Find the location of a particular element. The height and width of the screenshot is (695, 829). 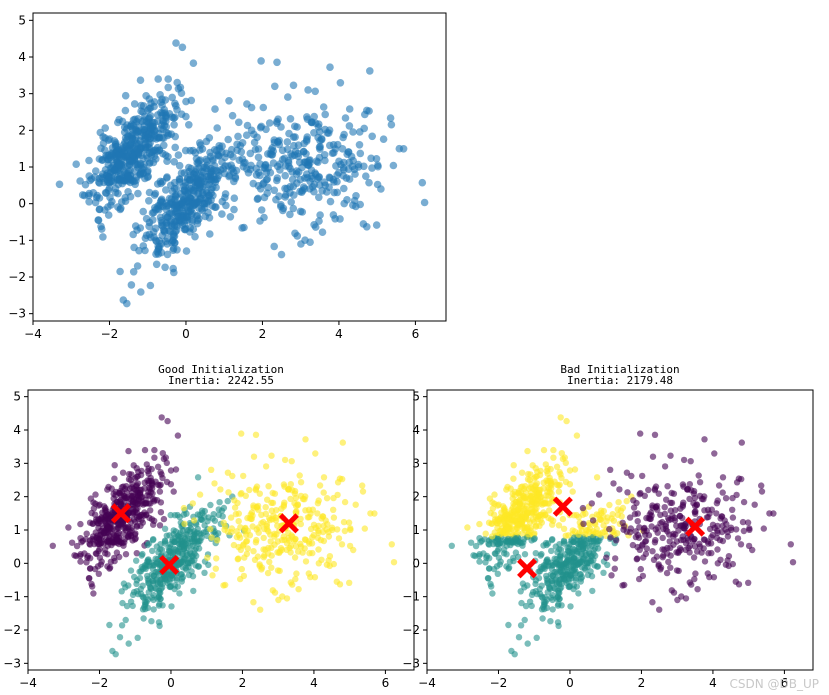

y-tick-label: 5 is located at coordinates (416, 397).